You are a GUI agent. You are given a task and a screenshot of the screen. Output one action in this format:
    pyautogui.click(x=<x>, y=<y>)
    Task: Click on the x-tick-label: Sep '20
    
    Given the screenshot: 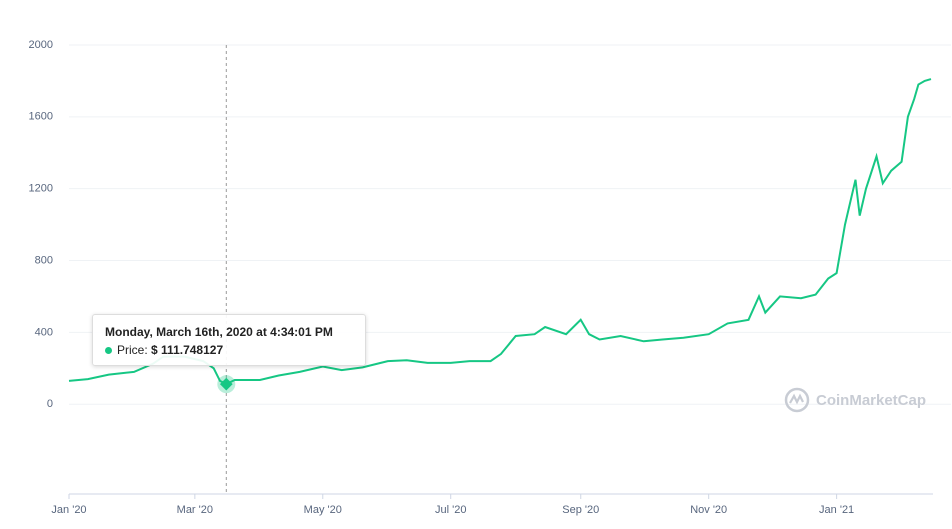 What is the action you would take?
    pyautogui.click(x=580, y=510)
    